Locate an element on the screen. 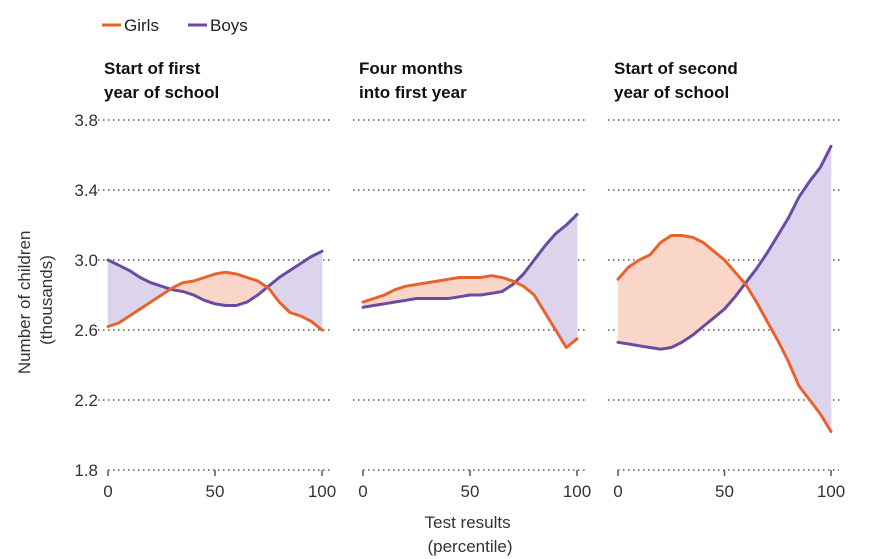 Image resolution: width=873 pixels, height=559 pixels. legend: Girls Boys is located at coordinates (175, 25).